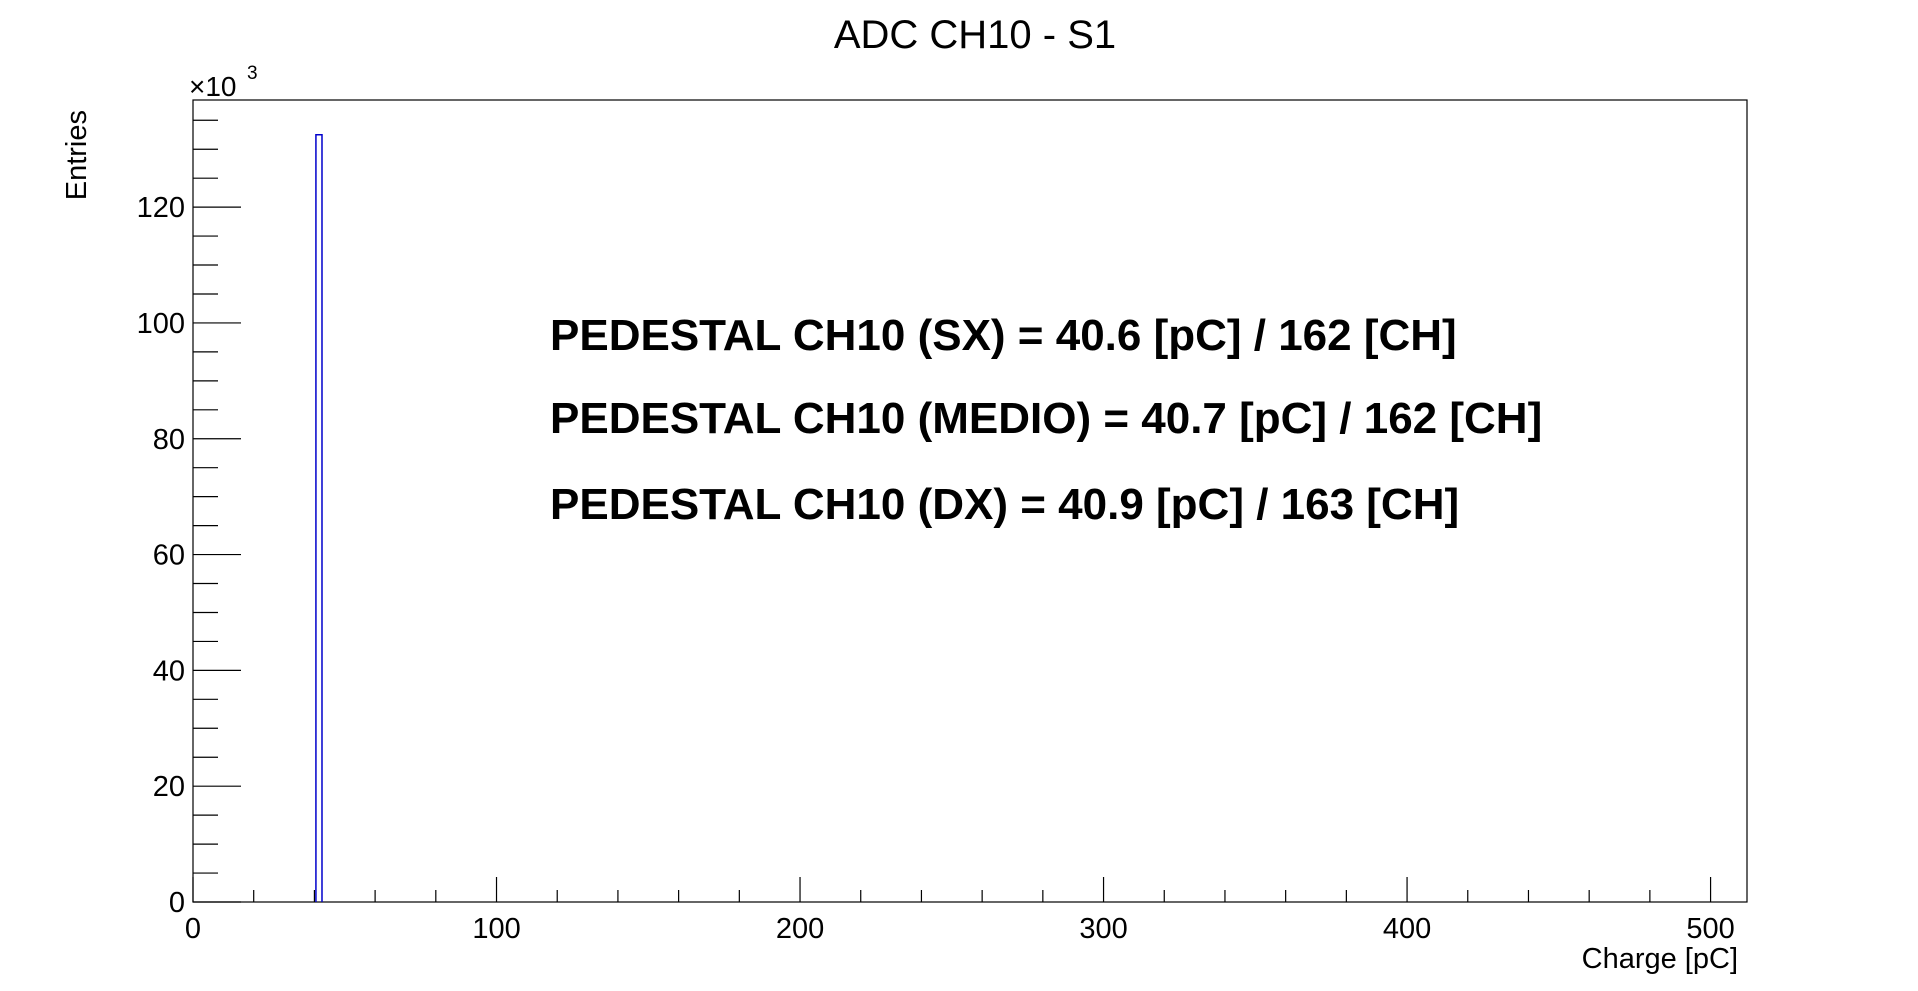 This screenshot has height=991, width=1918. I want to click on y-tick-label: 100, so click(161, 324).